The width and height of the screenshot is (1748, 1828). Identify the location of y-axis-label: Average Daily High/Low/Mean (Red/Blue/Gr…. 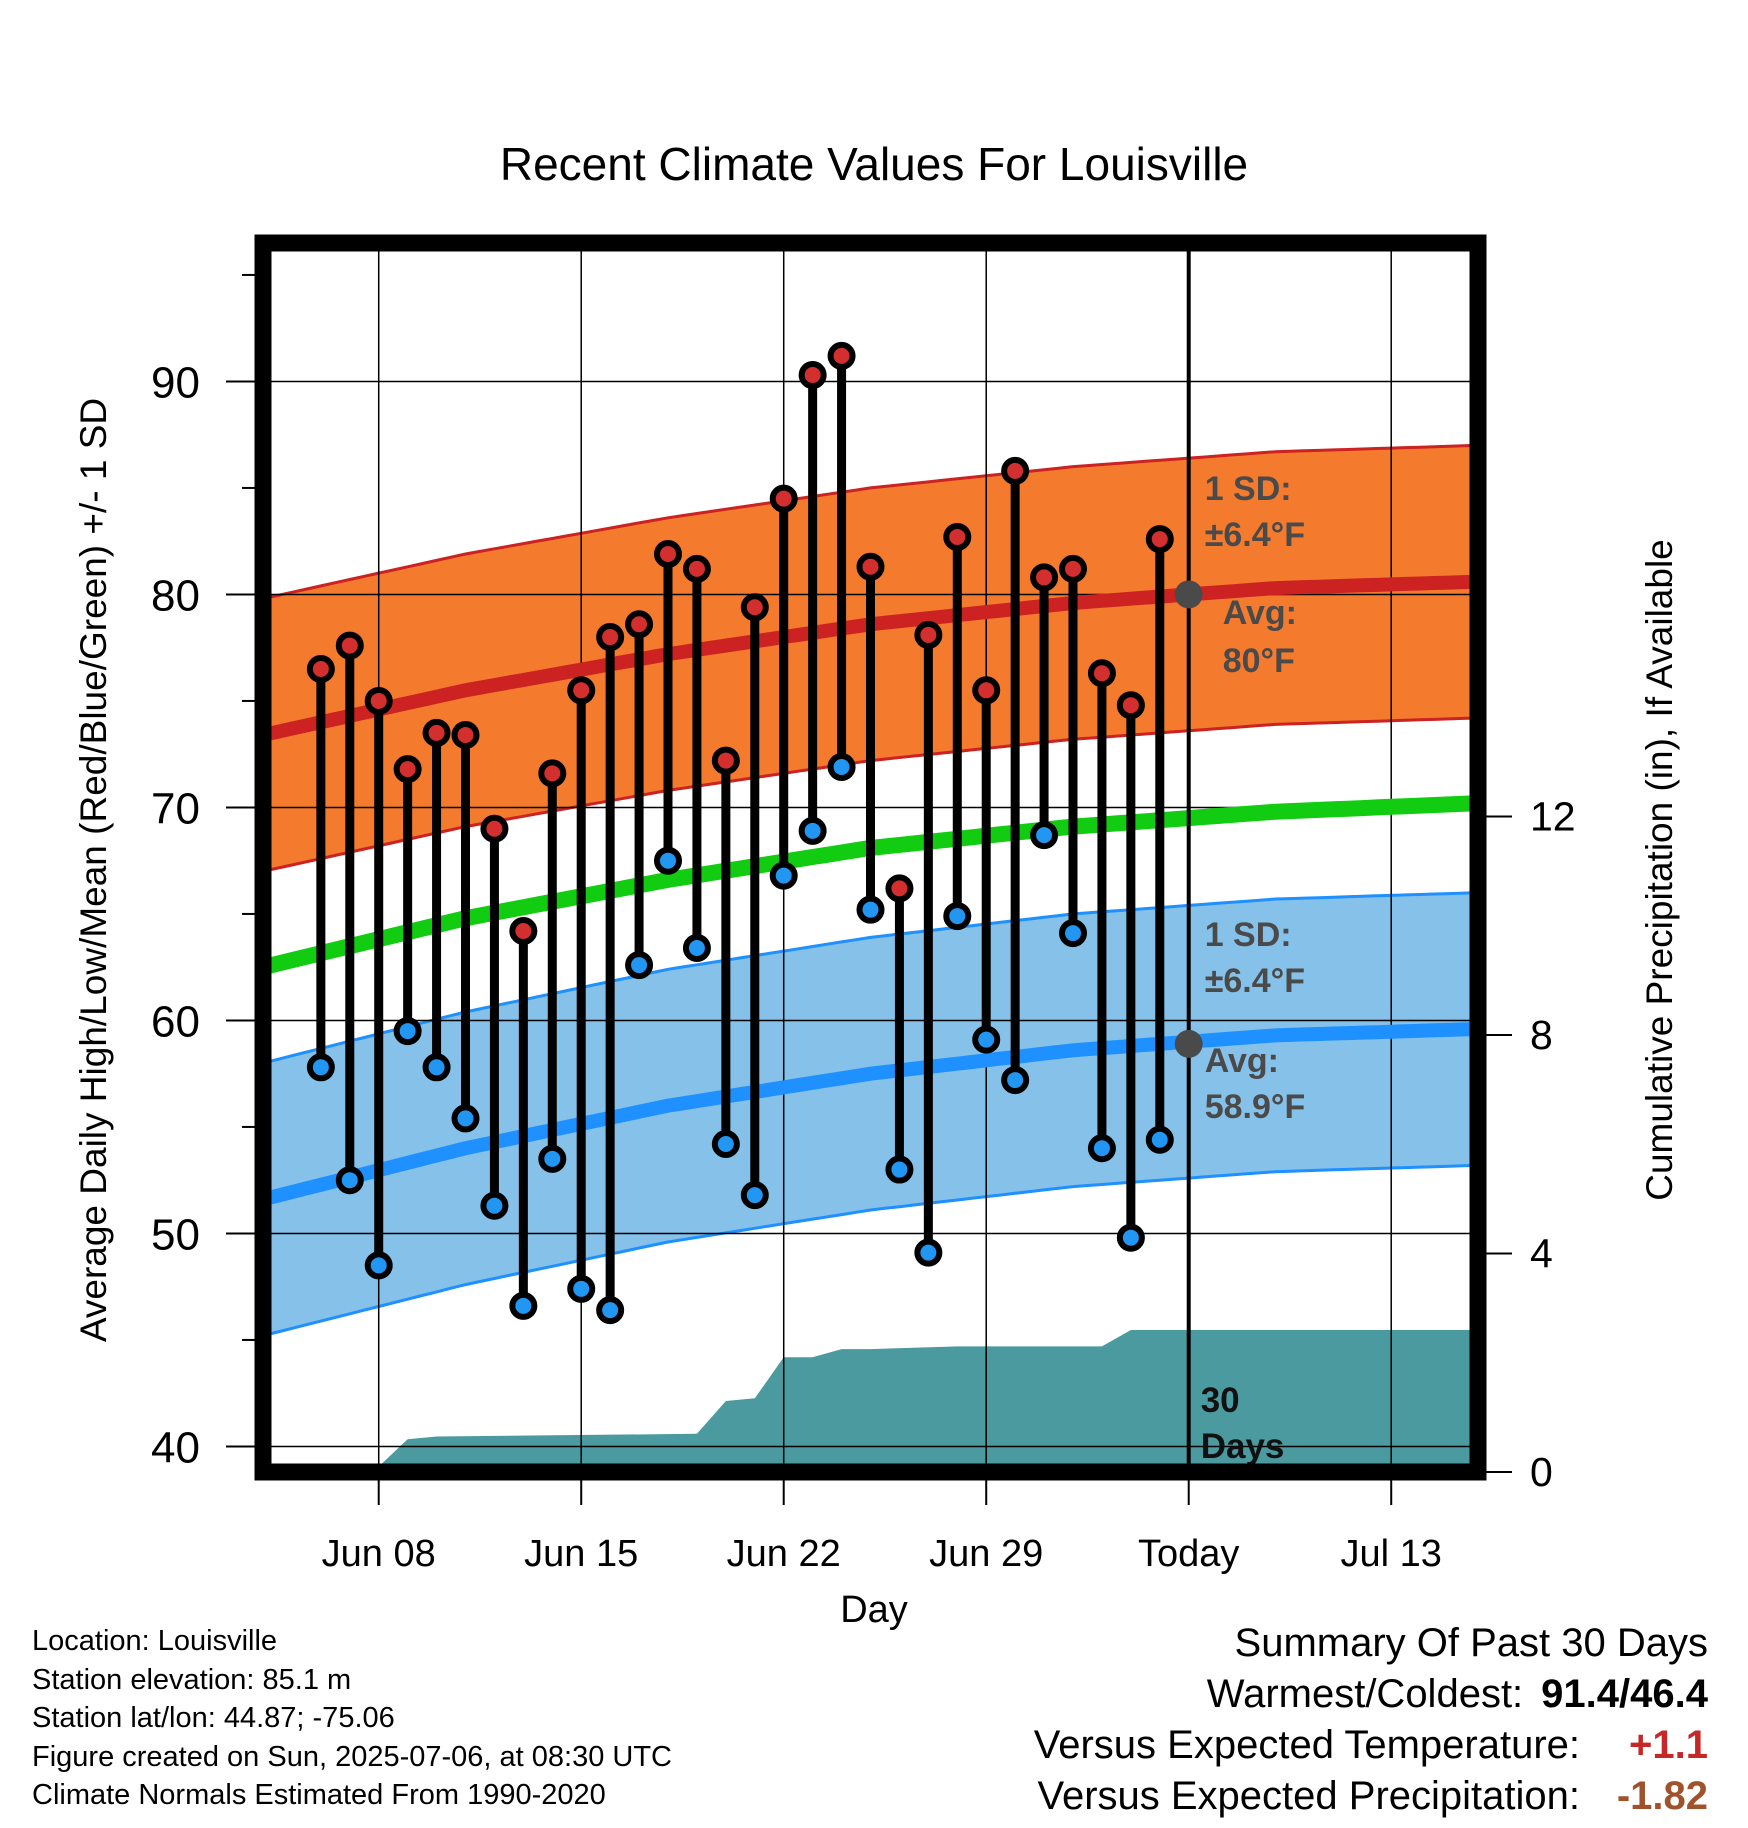
(93, 870).